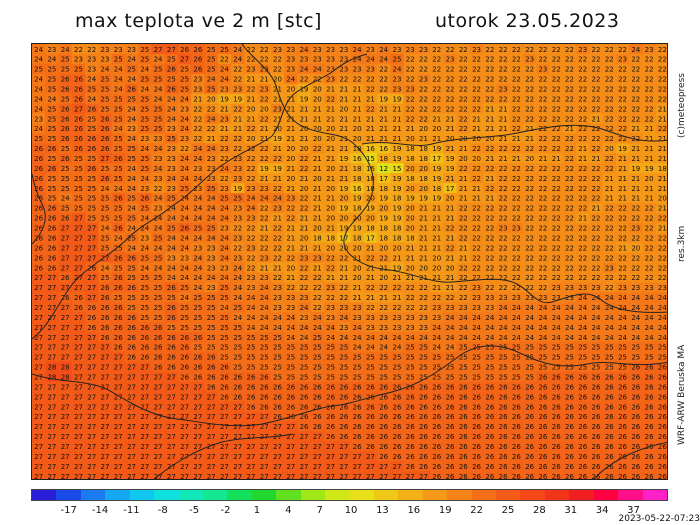  Describe the element at coordinates (383, 209) in the screenshot. I see `grid-value: 20` at that location.